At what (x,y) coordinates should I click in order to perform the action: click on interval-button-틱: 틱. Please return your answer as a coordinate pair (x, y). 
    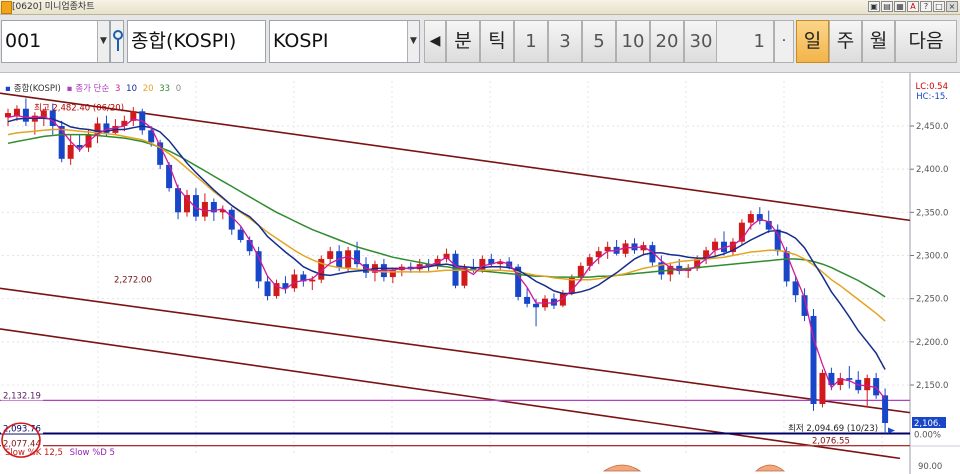
    Looking at the image, I should click on (497, 41).